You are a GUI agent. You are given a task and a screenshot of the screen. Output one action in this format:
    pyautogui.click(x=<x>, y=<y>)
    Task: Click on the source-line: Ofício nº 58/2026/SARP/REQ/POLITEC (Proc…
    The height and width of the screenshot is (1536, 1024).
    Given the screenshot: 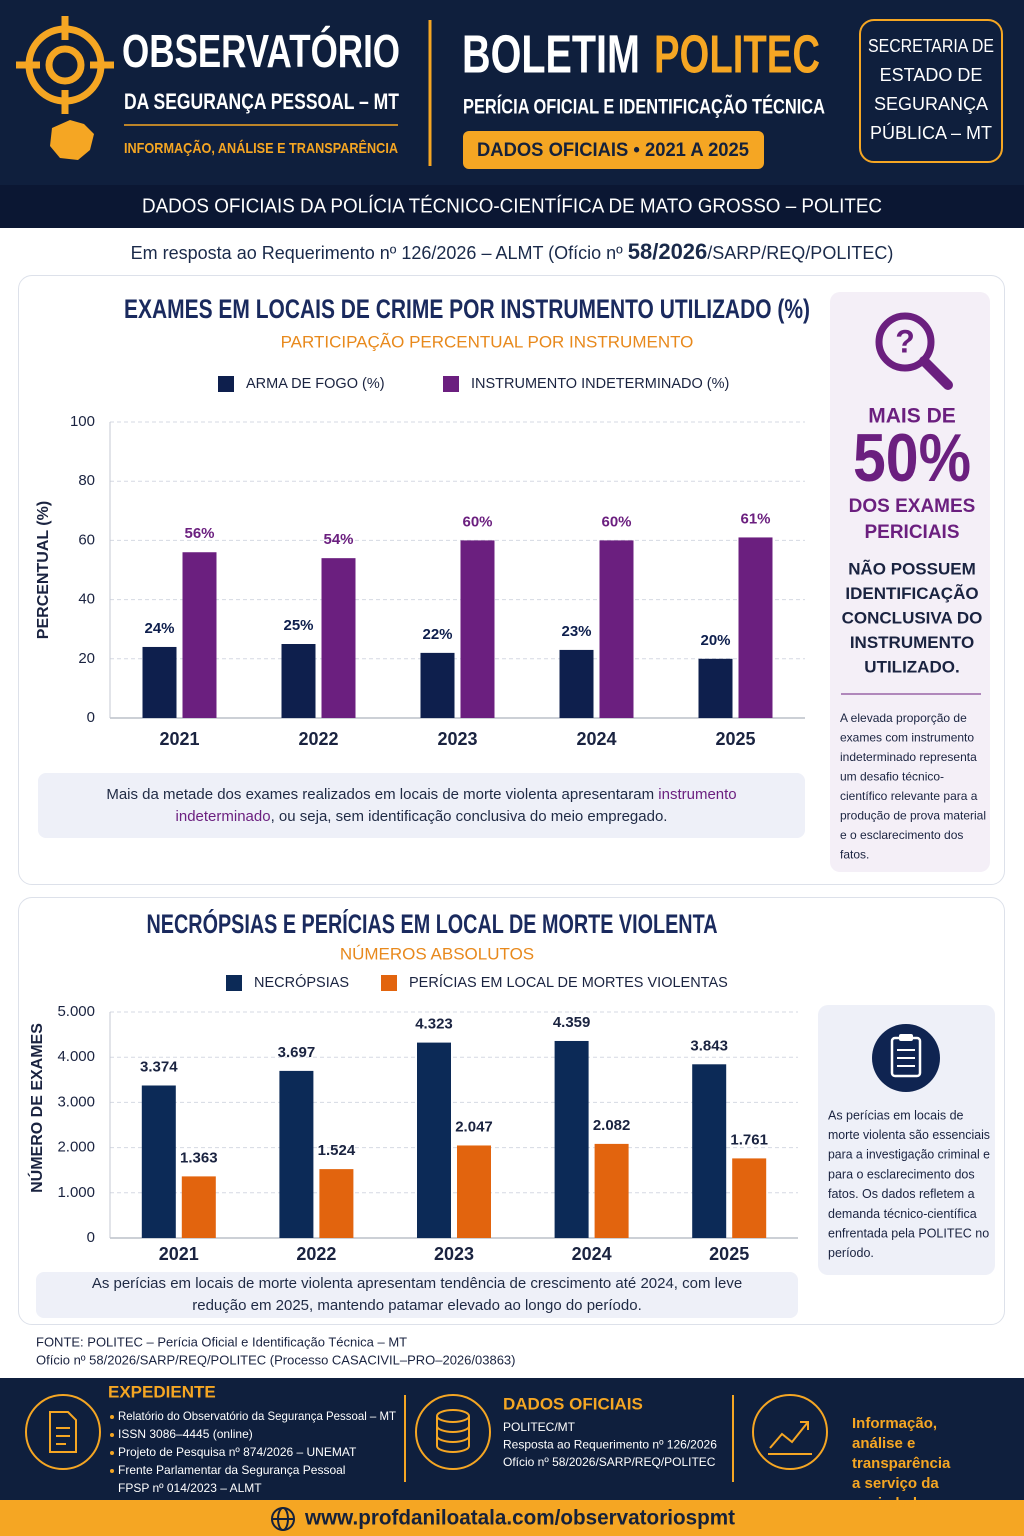 What is the action you would take?
    pyautogui.click(x=275, y=1359)
    